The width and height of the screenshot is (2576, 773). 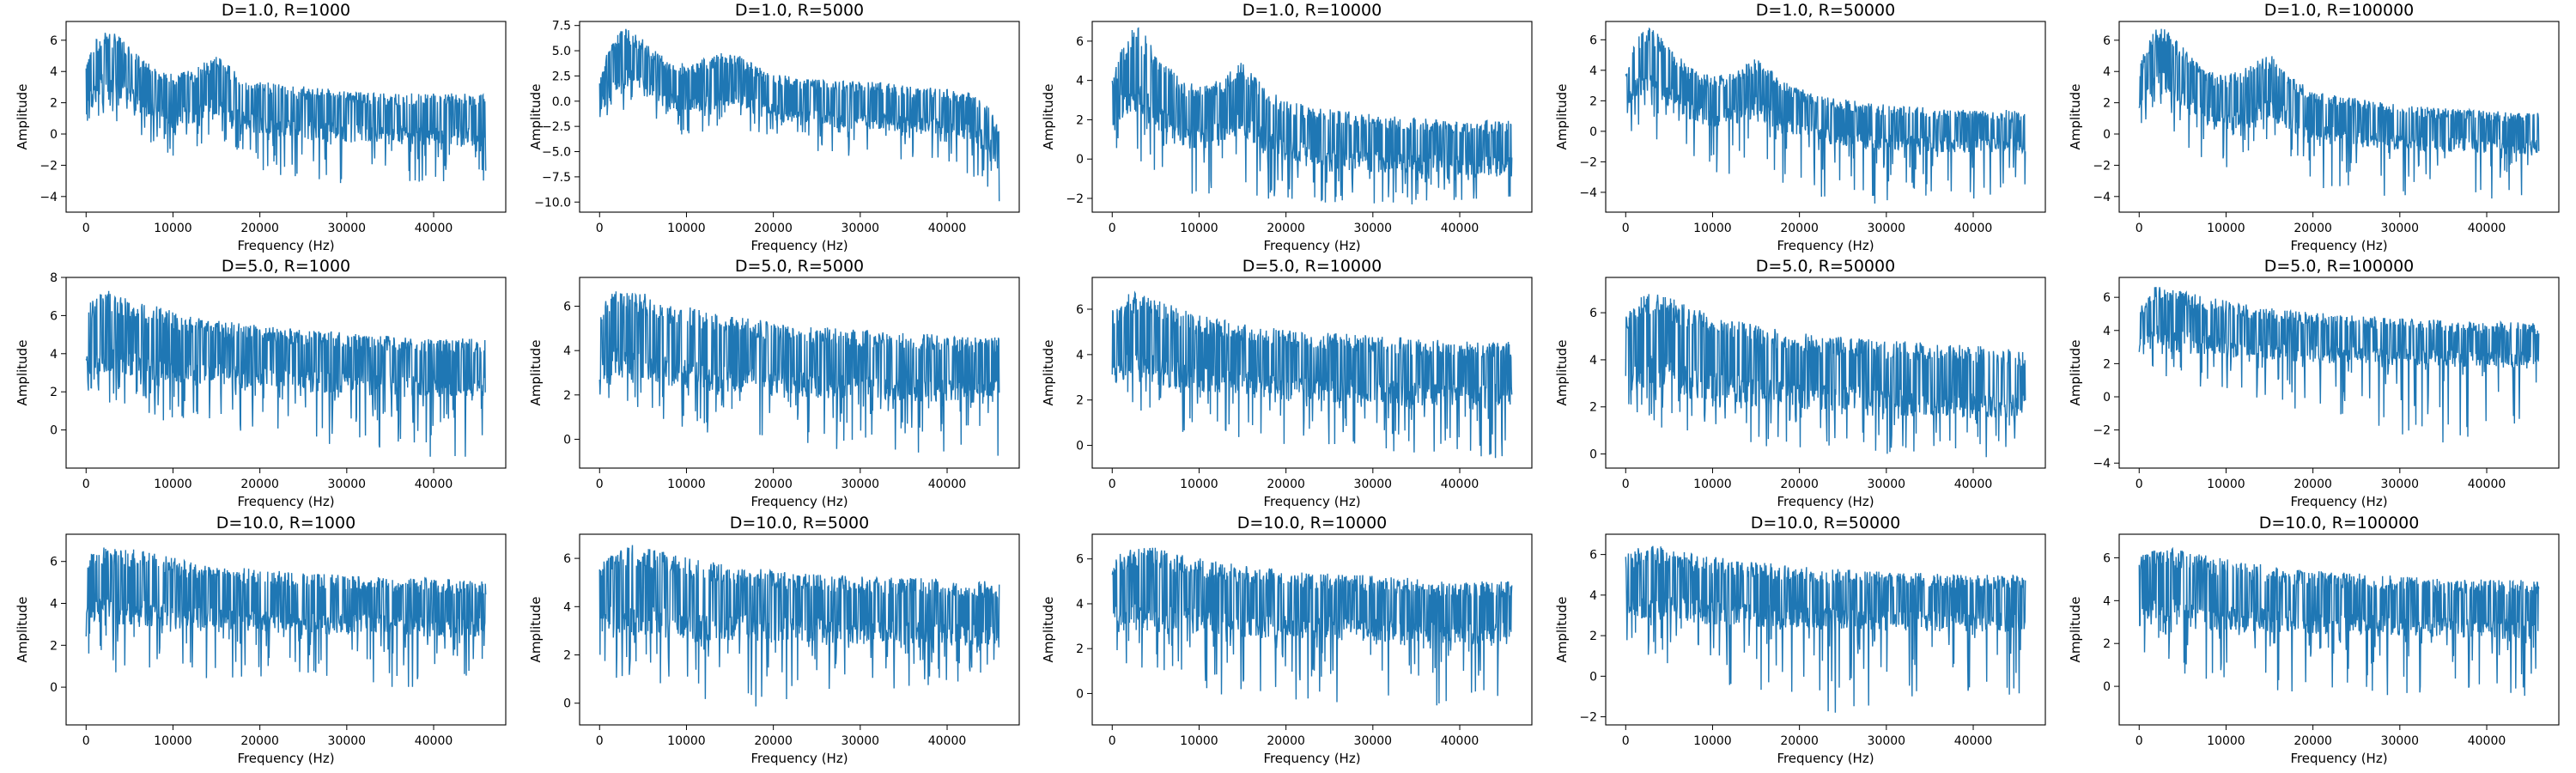 I want to click on subplot-title: D=10.0, R=1000, so click(x=285, y=523).